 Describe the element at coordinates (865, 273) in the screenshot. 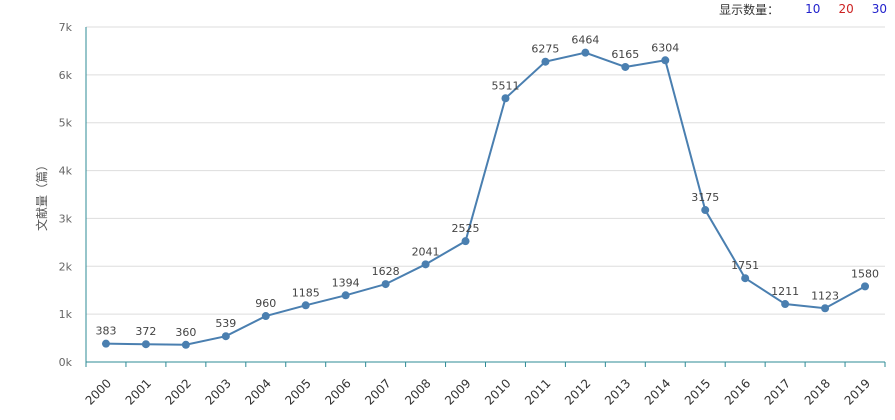

I see `data-label: 1580` at that location.